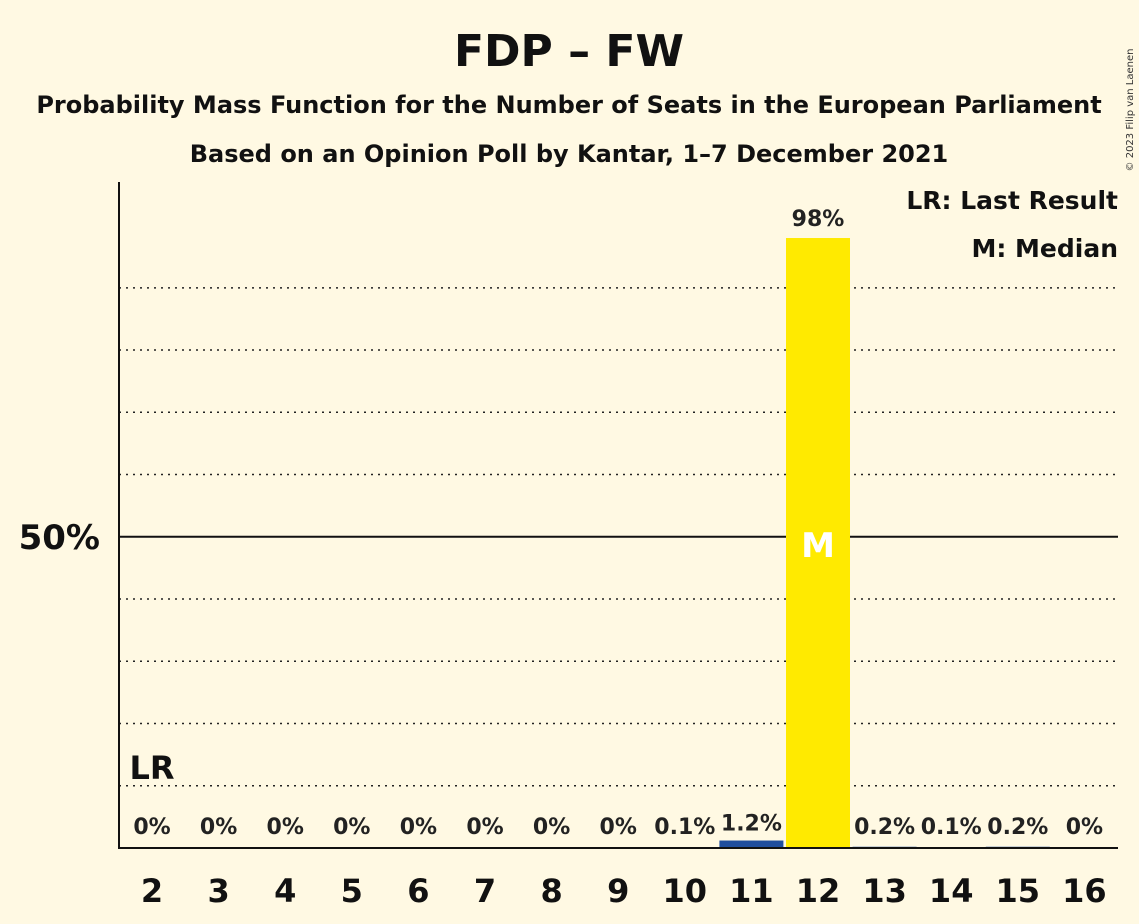  I want to click on x-tick-3: 3, so click(218, 891).